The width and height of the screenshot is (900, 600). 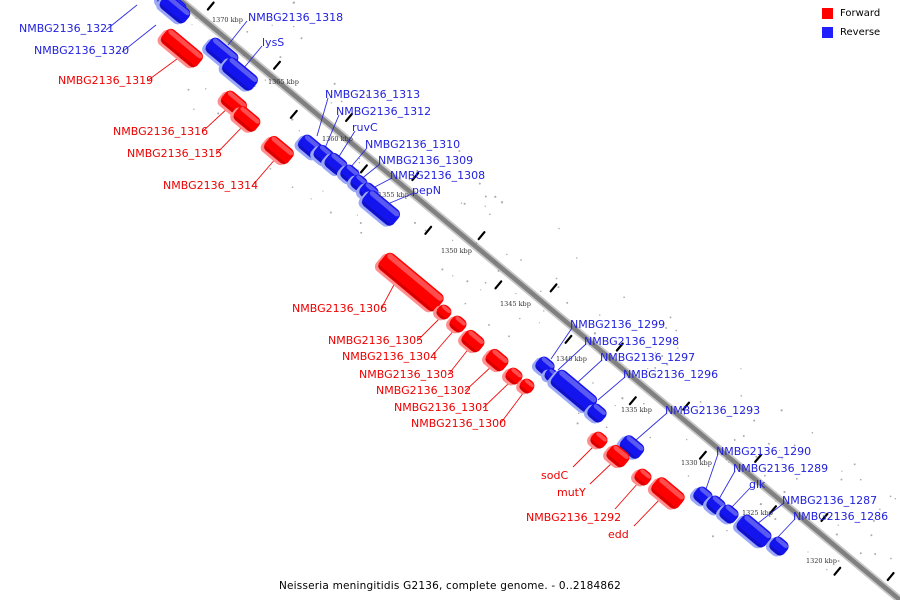 What do you see at coordinates (413, 144) in the screenshot?
I see `gene-label-nmbg2136_1310: NMBG2136_1310` at bounding box center [413, 144].